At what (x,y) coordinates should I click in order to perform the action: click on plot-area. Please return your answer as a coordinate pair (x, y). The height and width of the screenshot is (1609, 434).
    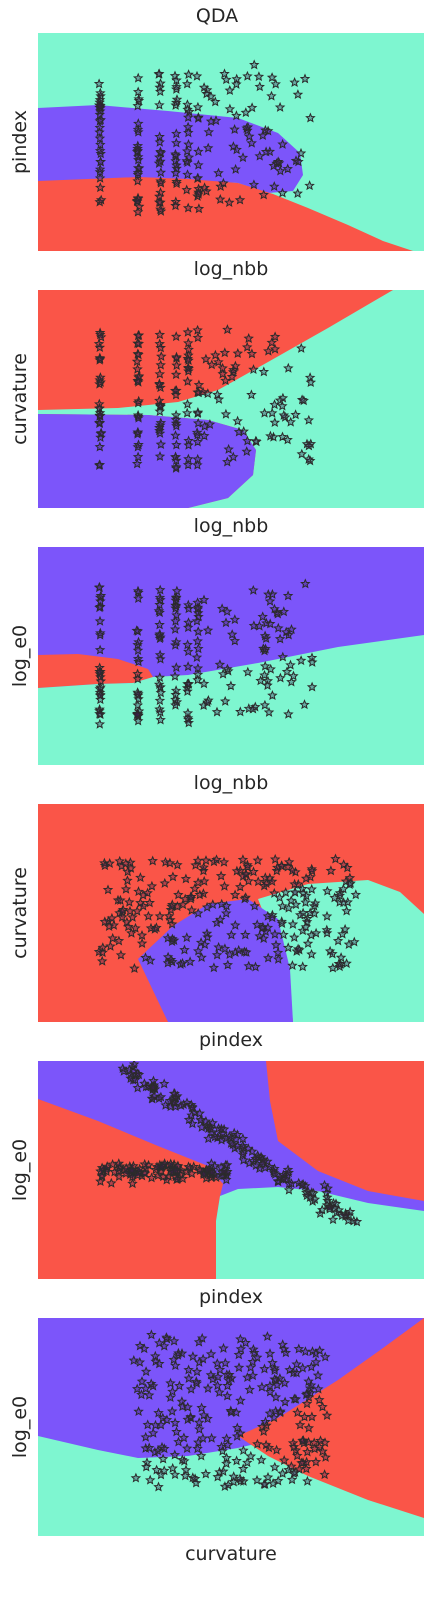
    Looking at the image, I should click on (231, 1427).